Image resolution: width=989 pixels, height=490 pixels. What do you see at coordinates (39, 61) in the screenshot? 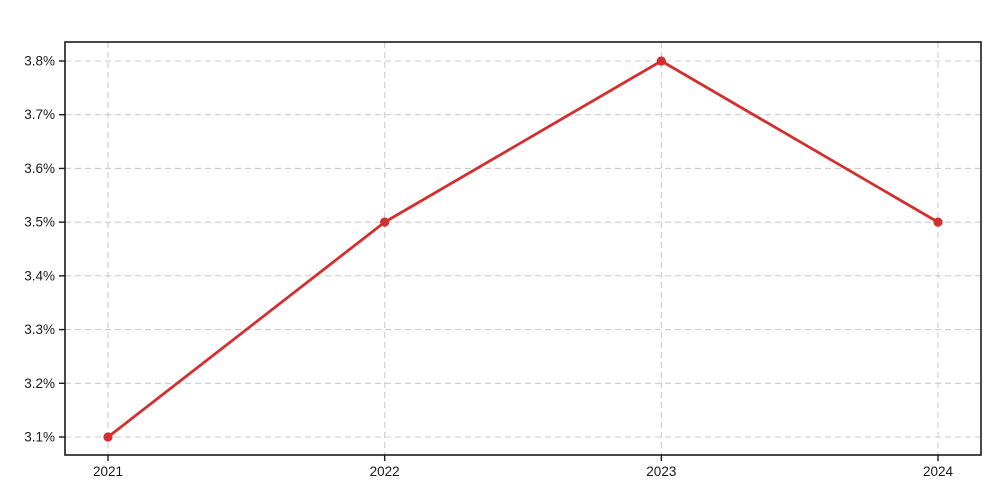
I see `y-tick-label: 3.8%` at bounding box center [39, 61].